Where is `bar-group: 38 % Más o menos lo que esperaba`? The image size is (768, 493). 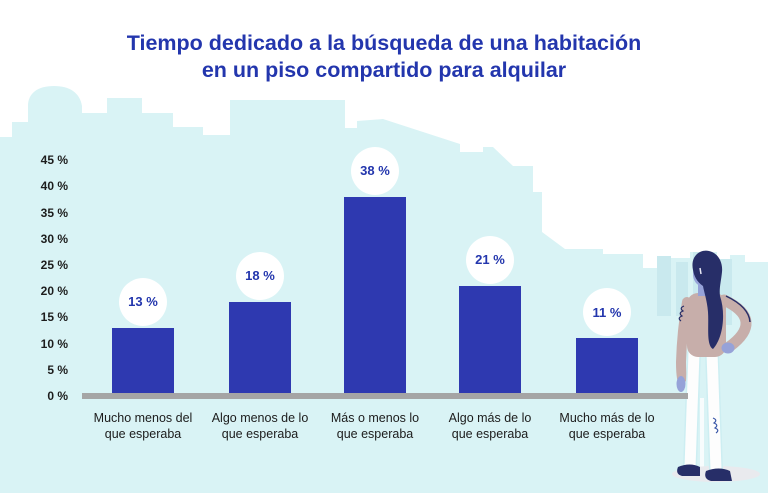
bar-group: 38 % Más o menos lo que esperaba is located at coordinates (375, 246).